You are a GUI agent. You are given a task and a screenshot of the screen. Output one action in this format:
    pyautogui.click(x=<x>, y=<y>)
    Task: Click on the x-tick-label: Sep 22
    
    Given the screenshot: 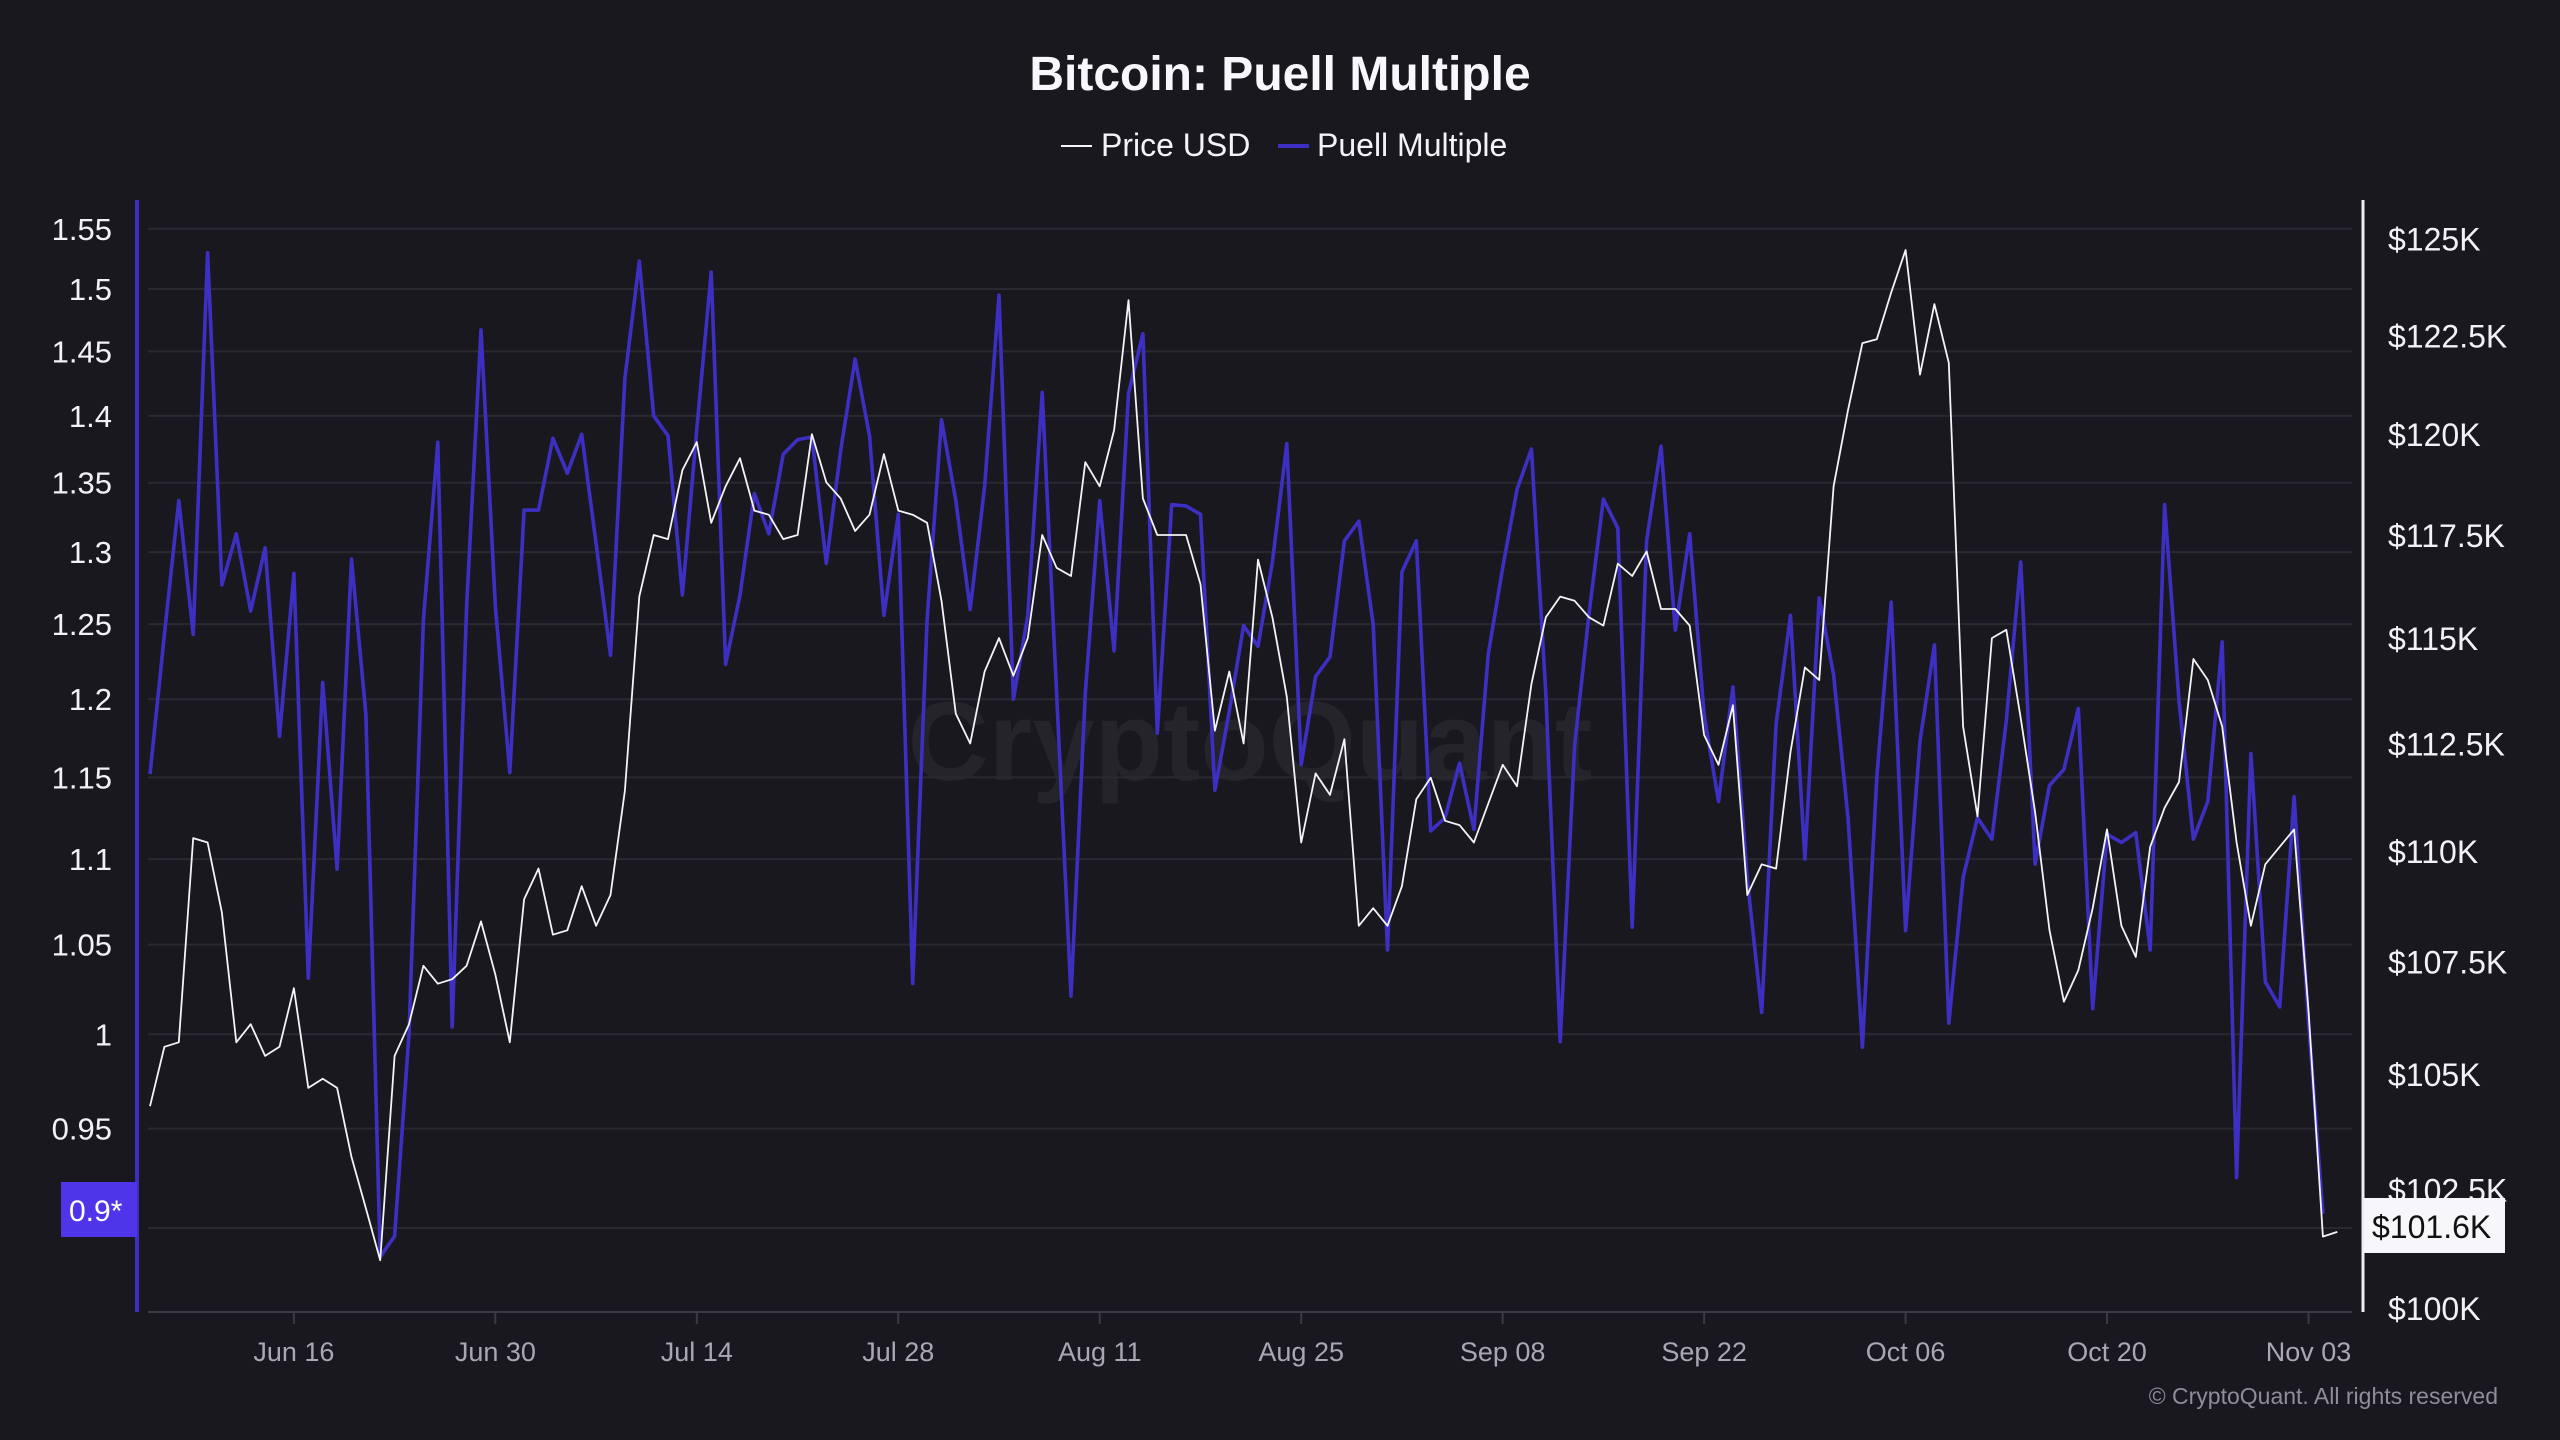 What is the action you would take?
    pyautogui.click(x=1704, y=1352)
    